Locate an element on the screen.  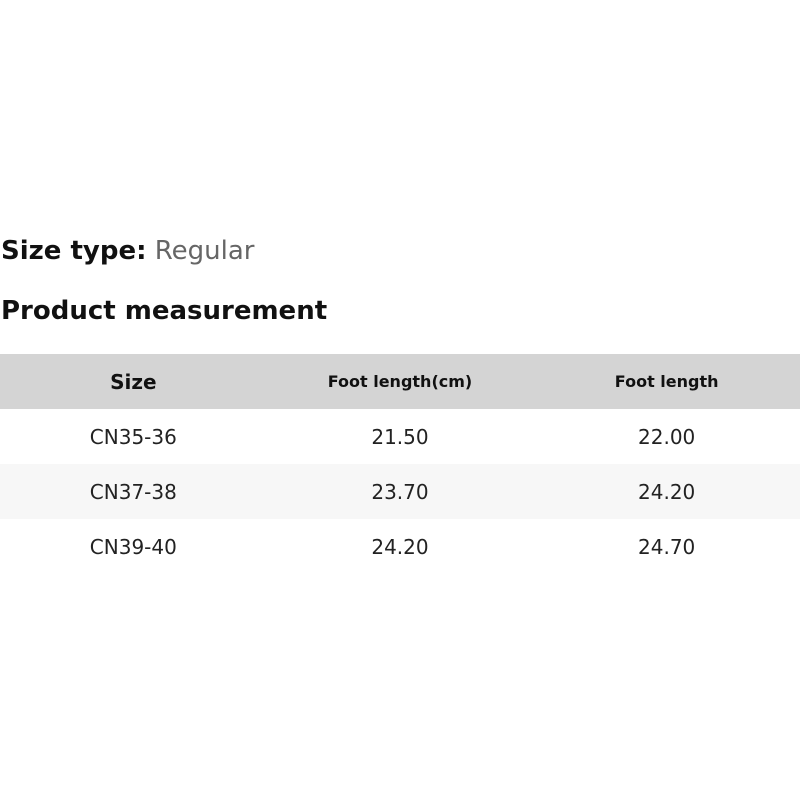
size-type-label: Size type: is located at coordinates (74, 251).